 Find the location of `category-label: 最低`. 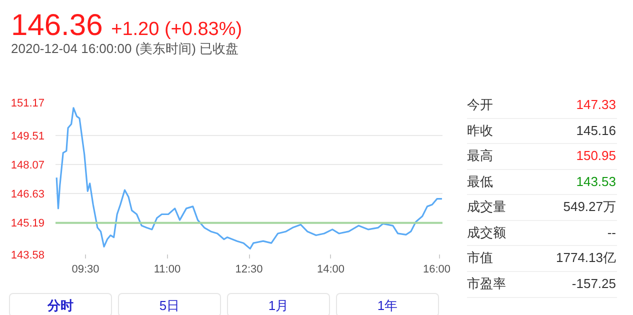

category-label: 最低 is located at coordinates (496, 182).